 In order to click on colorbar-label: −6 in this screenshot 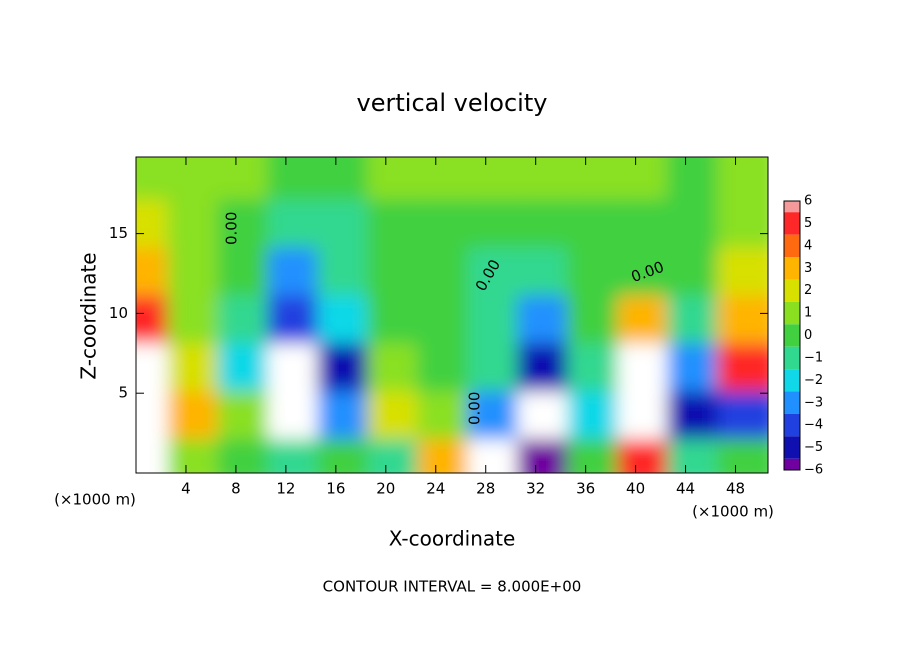, I will do `click(813, 470)`.